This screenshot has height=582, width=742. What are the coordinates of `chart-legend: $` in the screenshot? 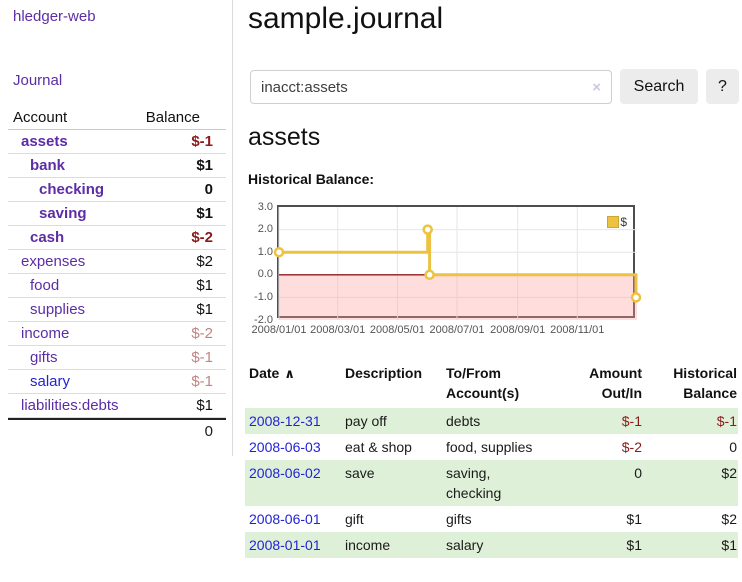 It's located at (617, 222).